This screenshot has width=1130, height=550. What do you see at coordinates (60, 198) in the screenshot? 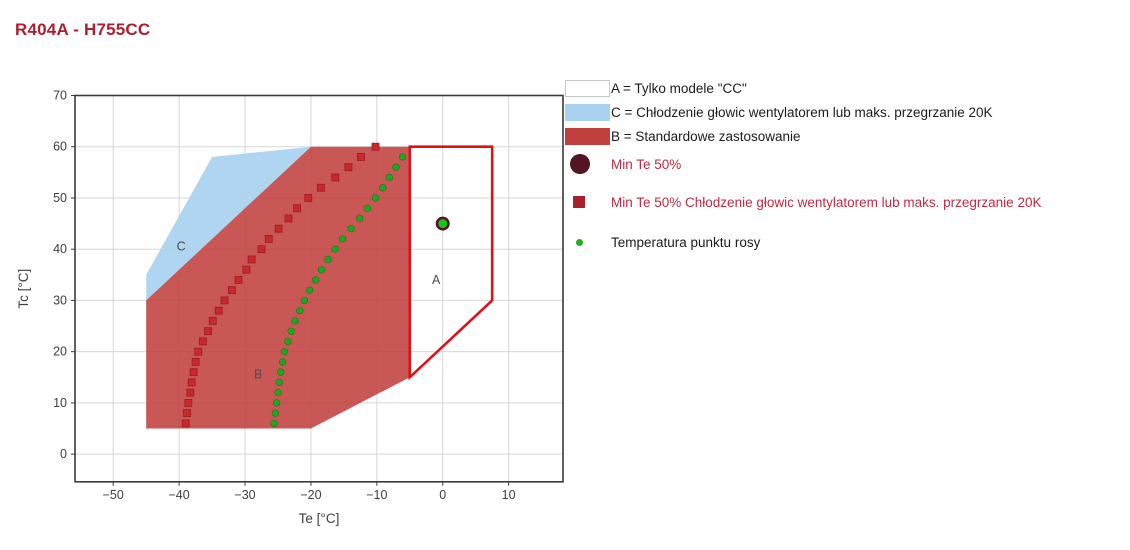
I see `y-tick-label: 50` at bounding box center [60, 198].